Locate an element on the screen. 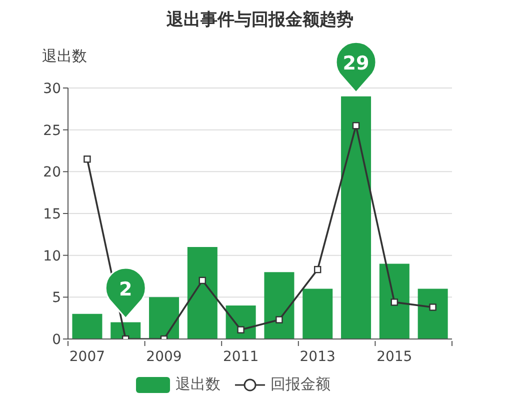  data-label: 2 is located at coordinates (125, 289).